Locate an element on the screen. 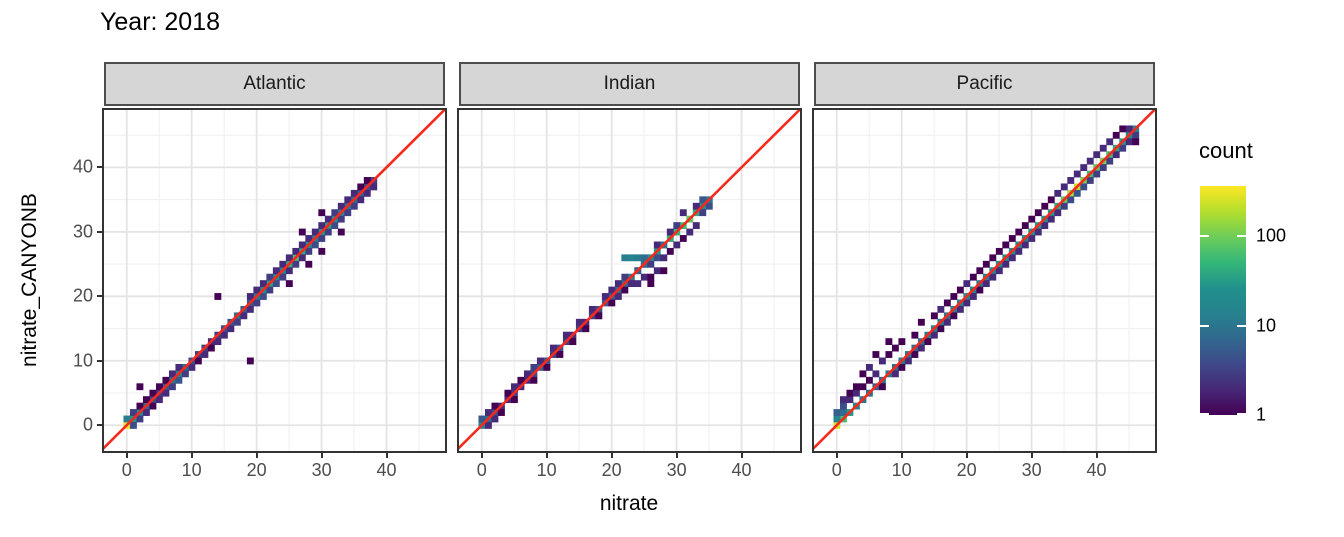 This screenshot has height=537, width=1344. x-tick-label: 30 is located at coordinates (321, 470).